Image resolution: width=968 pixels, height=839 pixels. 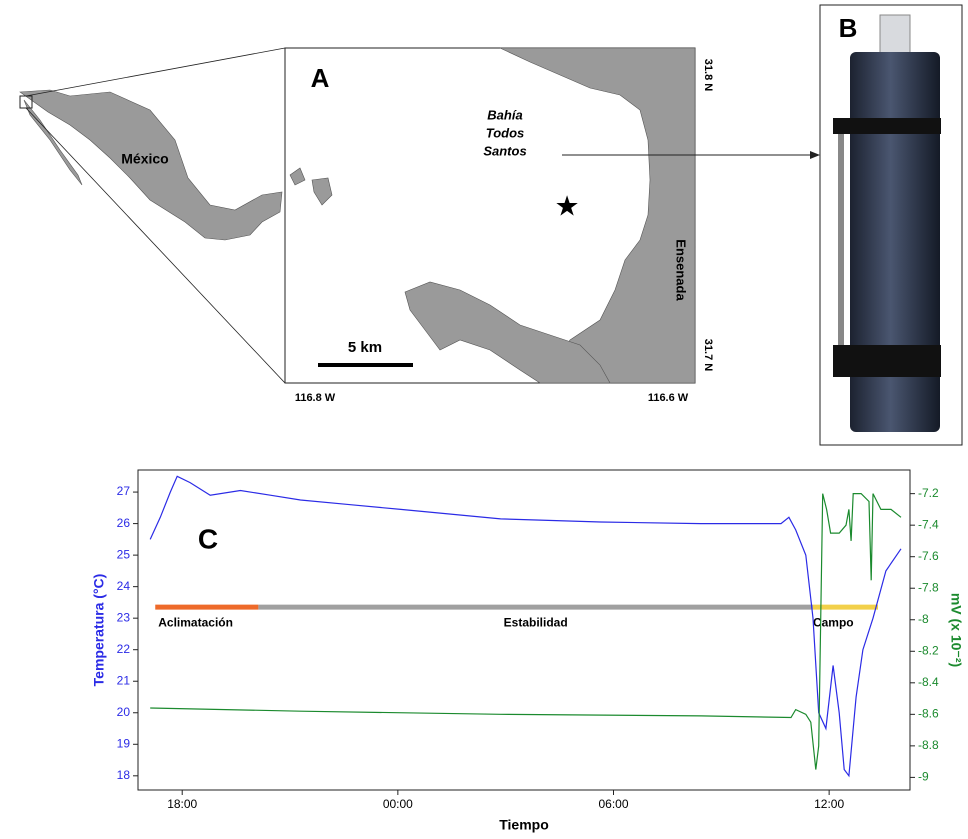 I want to click on x-tick-label: 00:00, so click(x=398, y=804).